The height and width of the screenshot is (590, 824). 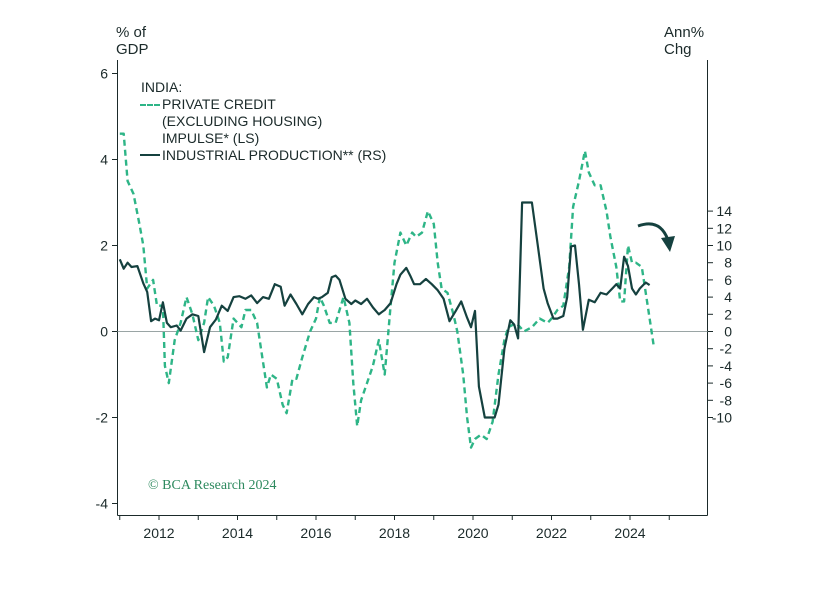 What do you see at coordinates (728, 314) in the screenshot?
I see `right-tick-label: 2` at bounding box center [728, 314].